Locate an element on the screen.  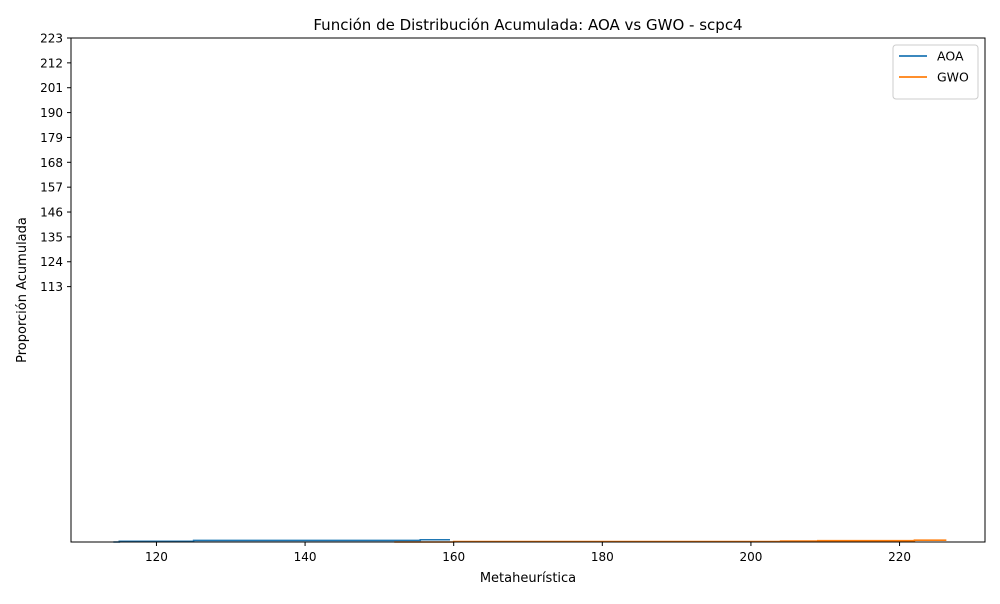
x-tick-label: 200 is located at coordinates (750, 557).